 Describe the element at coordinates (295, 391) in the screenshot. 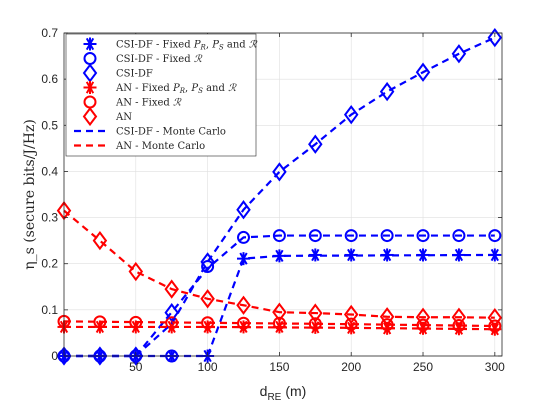

I see `x-axis-label-unit: (m)` at that location.